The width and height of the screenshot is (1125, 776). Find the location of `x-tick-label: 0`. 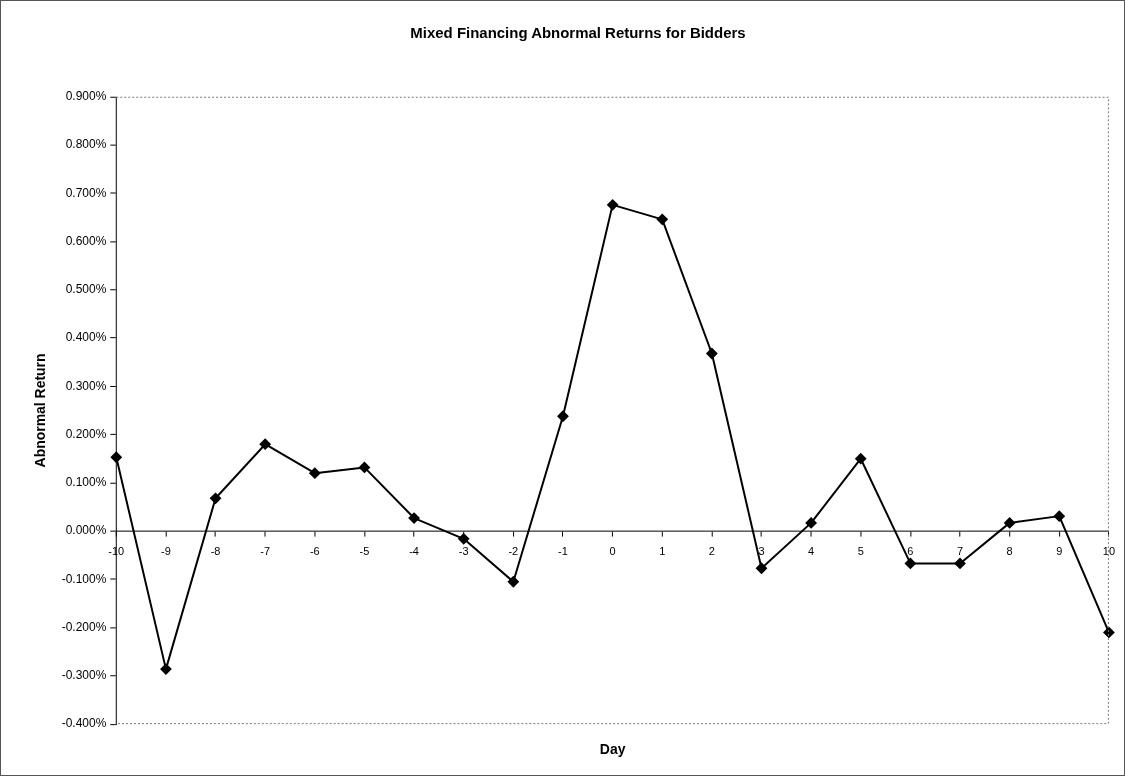

x-tick-label: 0 is located at coordinates (612, 550).